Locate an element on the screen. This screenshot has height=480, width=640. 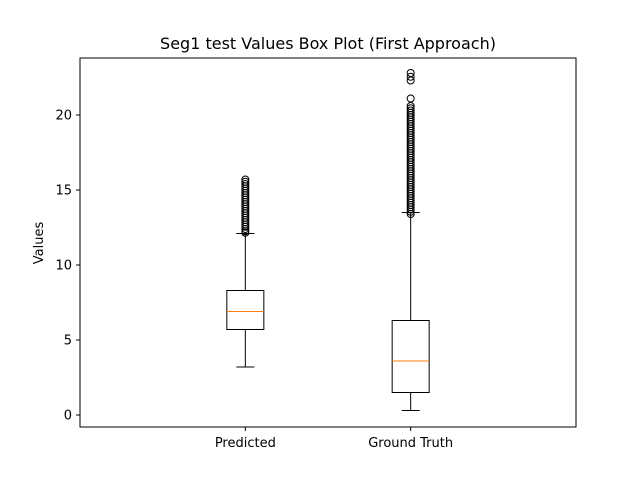
x-tick-label: Predicted is located at coordinates (245, 443).